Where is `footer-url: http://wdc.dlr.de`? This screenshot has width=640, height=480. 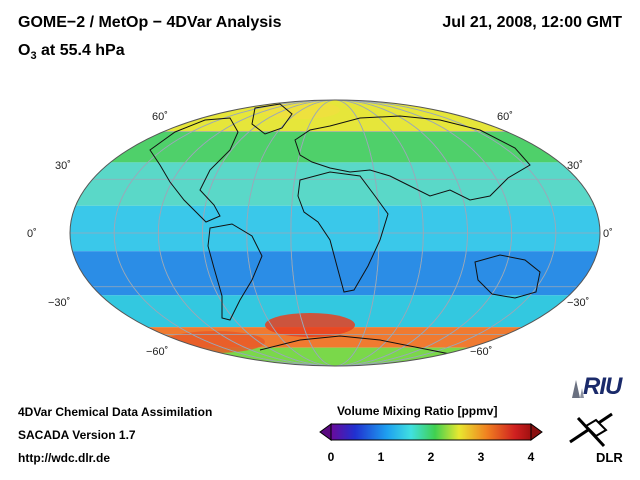 footer-url: http://wdc.dlr.de is located at coordinates (64, 458).